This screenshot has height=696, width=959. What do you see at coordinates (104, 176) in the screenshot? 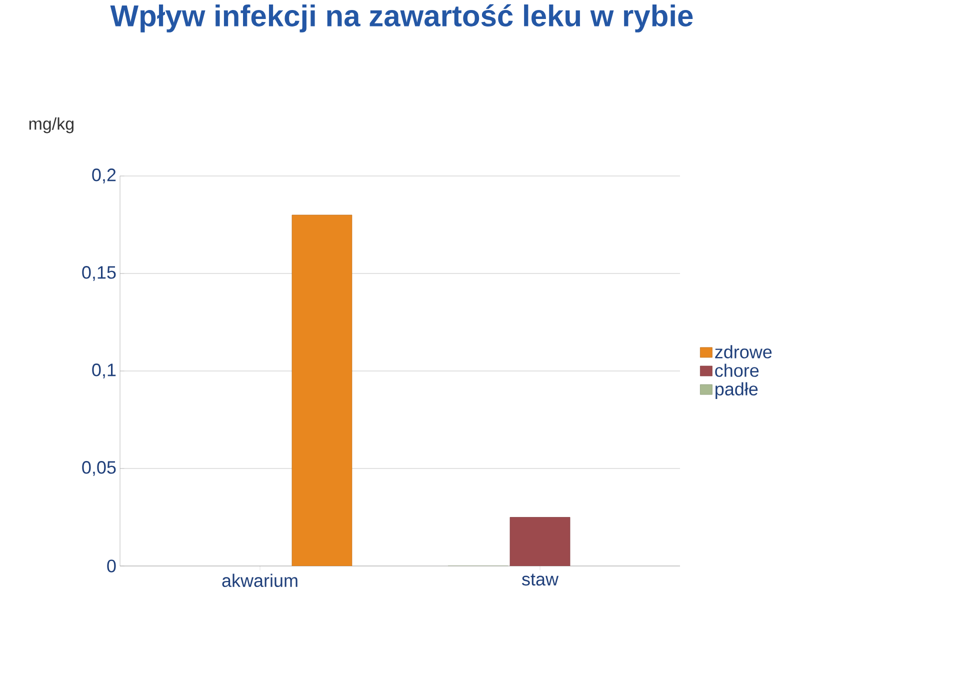
I see `y-tick-label: 0,2` at bounding box center [104, 176].